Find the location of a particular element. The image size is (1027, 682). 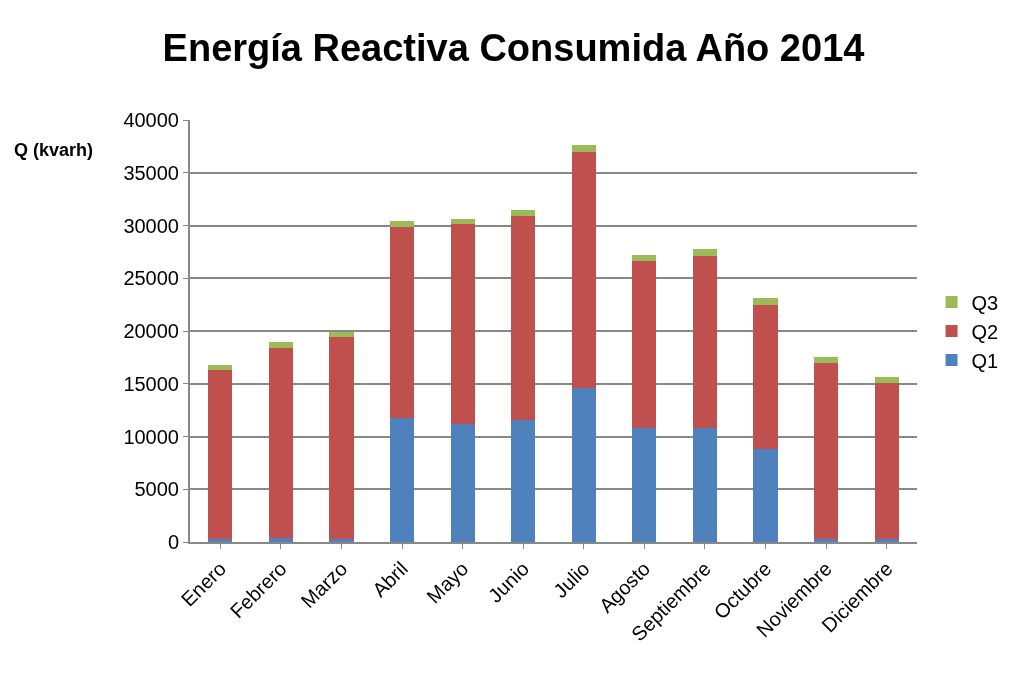

y-tick-label: 20000 is located at coordinates (151, 331).